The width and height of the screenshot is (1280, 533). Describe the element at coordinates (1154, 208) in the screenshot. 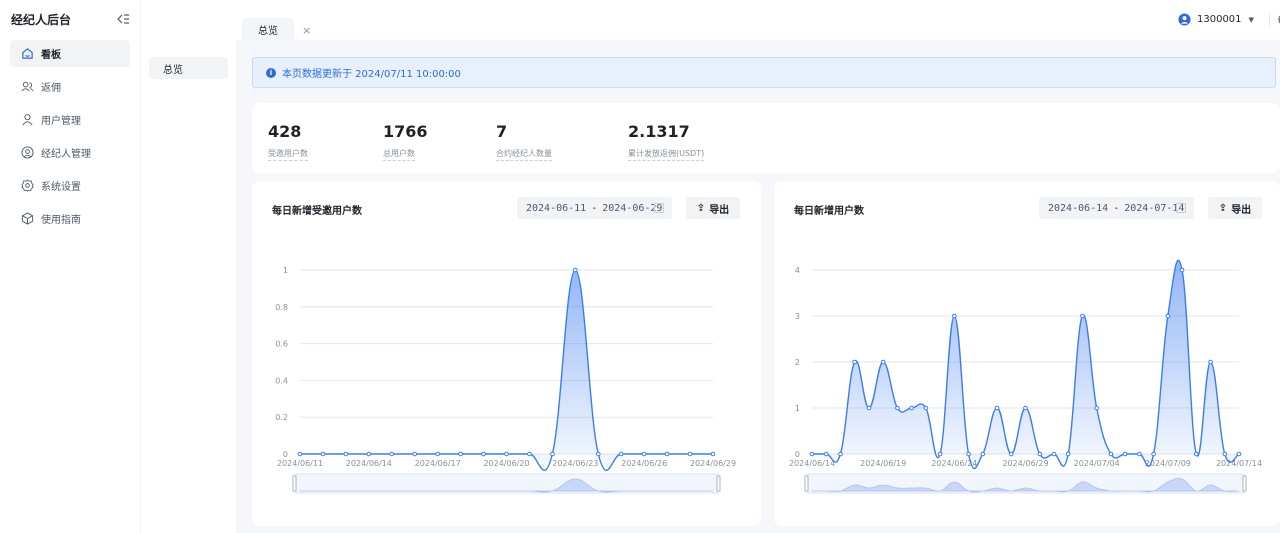

I see `range-end: 2024-07-14` at that location.